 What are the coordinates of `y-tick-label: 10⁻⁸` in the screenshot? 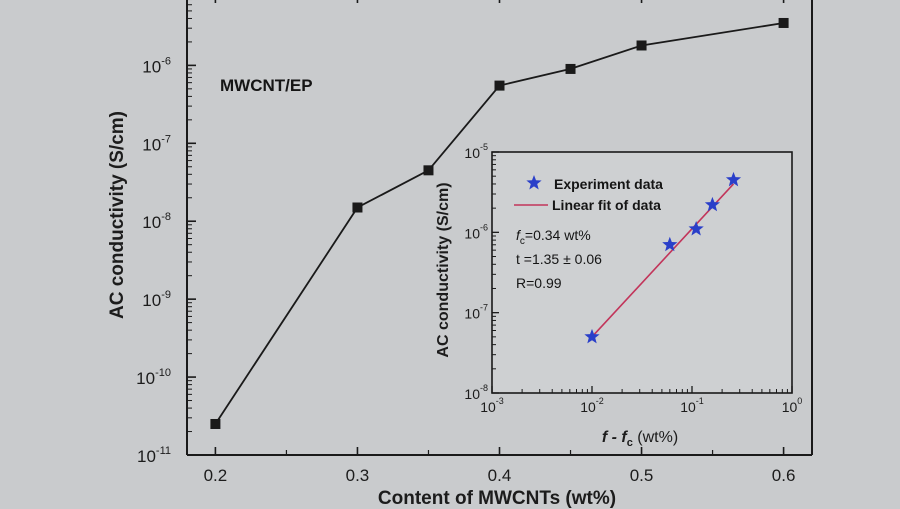 It's located at (156, 221).